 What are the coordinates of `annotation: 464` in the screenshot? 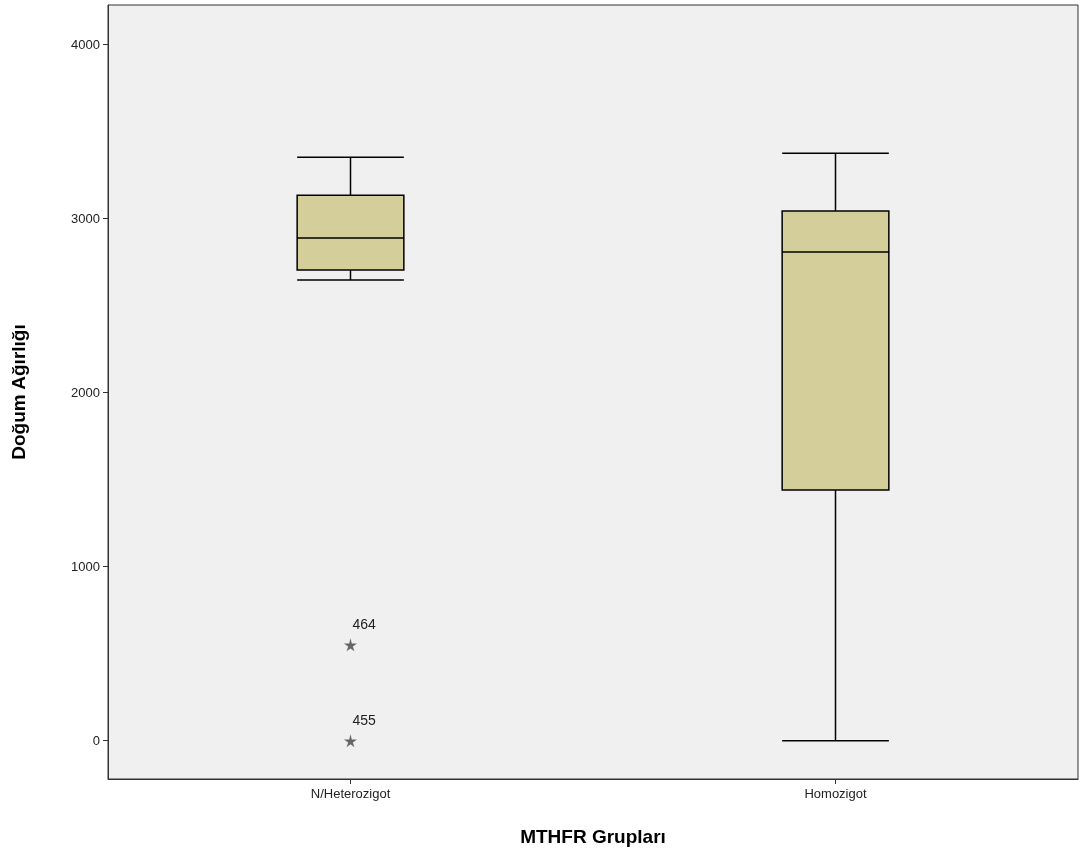 It's located at (364, 623).